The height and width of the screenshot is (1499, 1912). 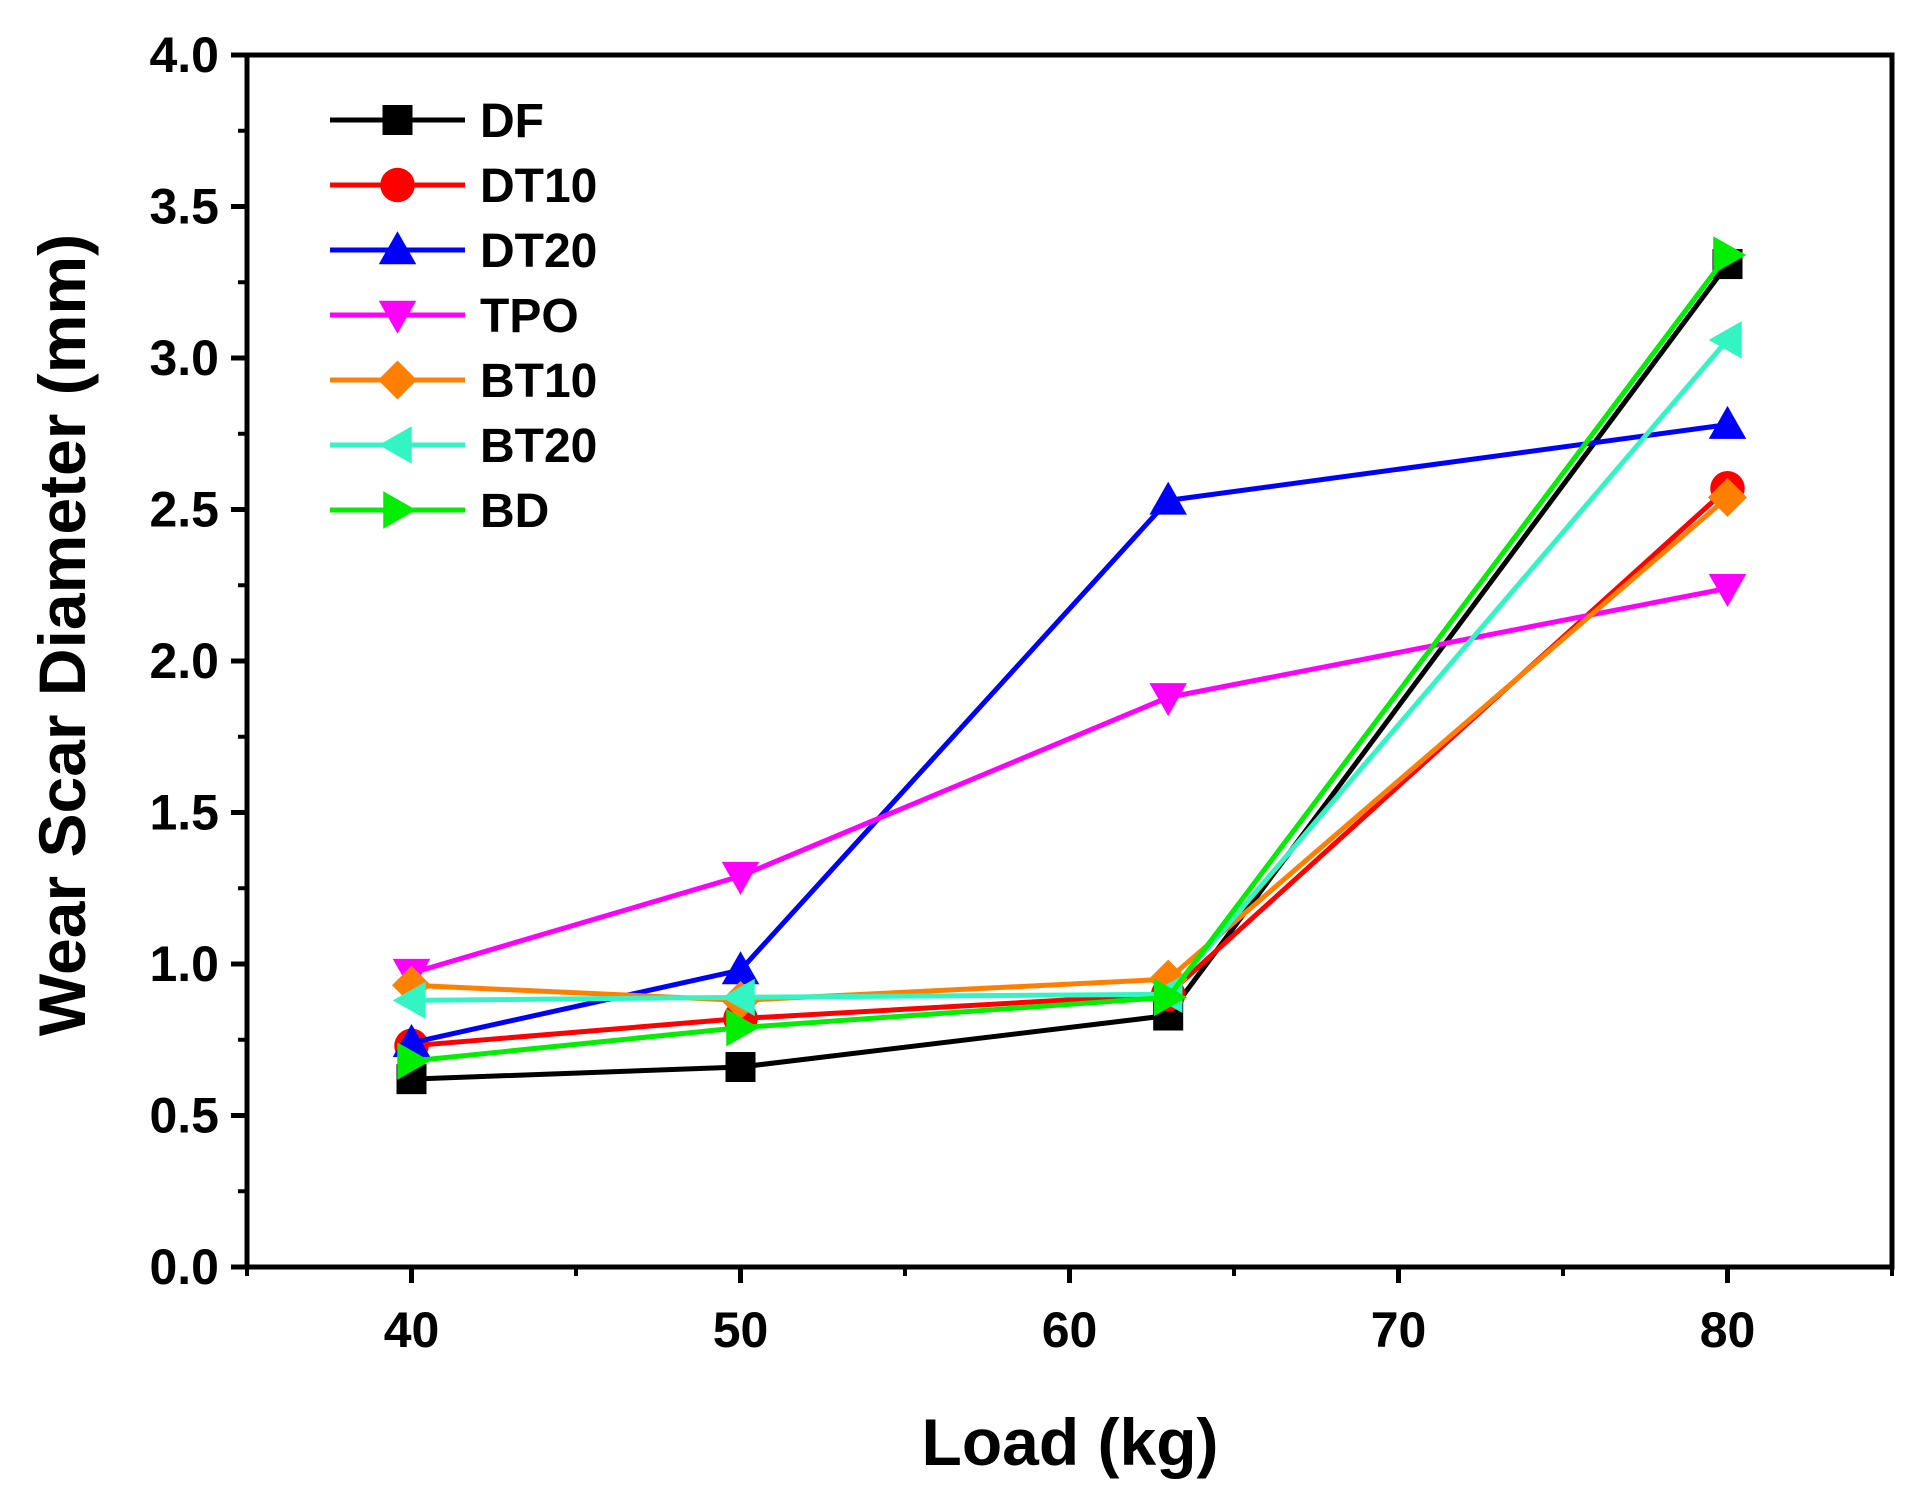 I want to click on legend-marker-df, so click(x=397, y=120).